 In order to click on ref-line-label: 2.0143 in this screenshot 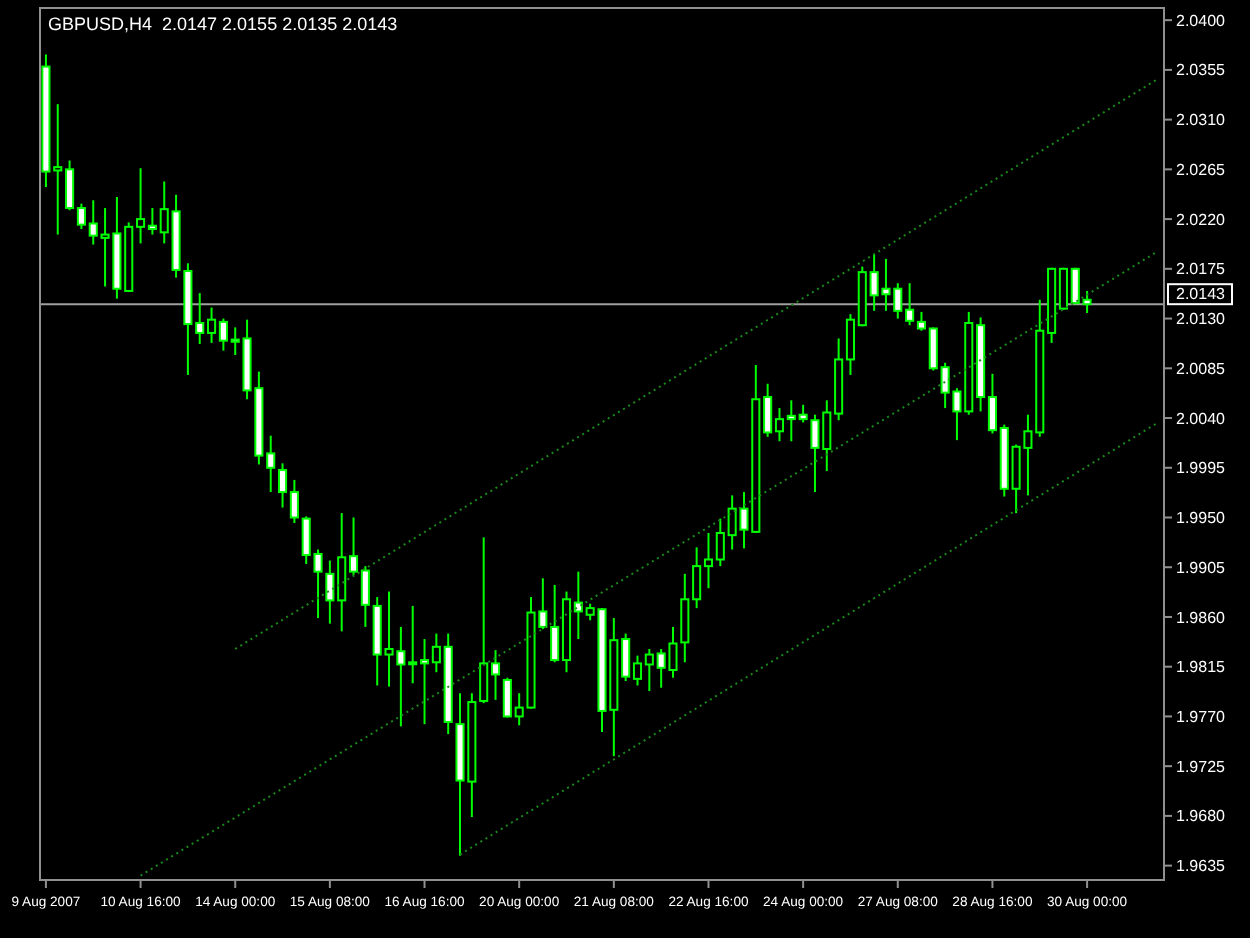, I will do `click(1201, 294)`.